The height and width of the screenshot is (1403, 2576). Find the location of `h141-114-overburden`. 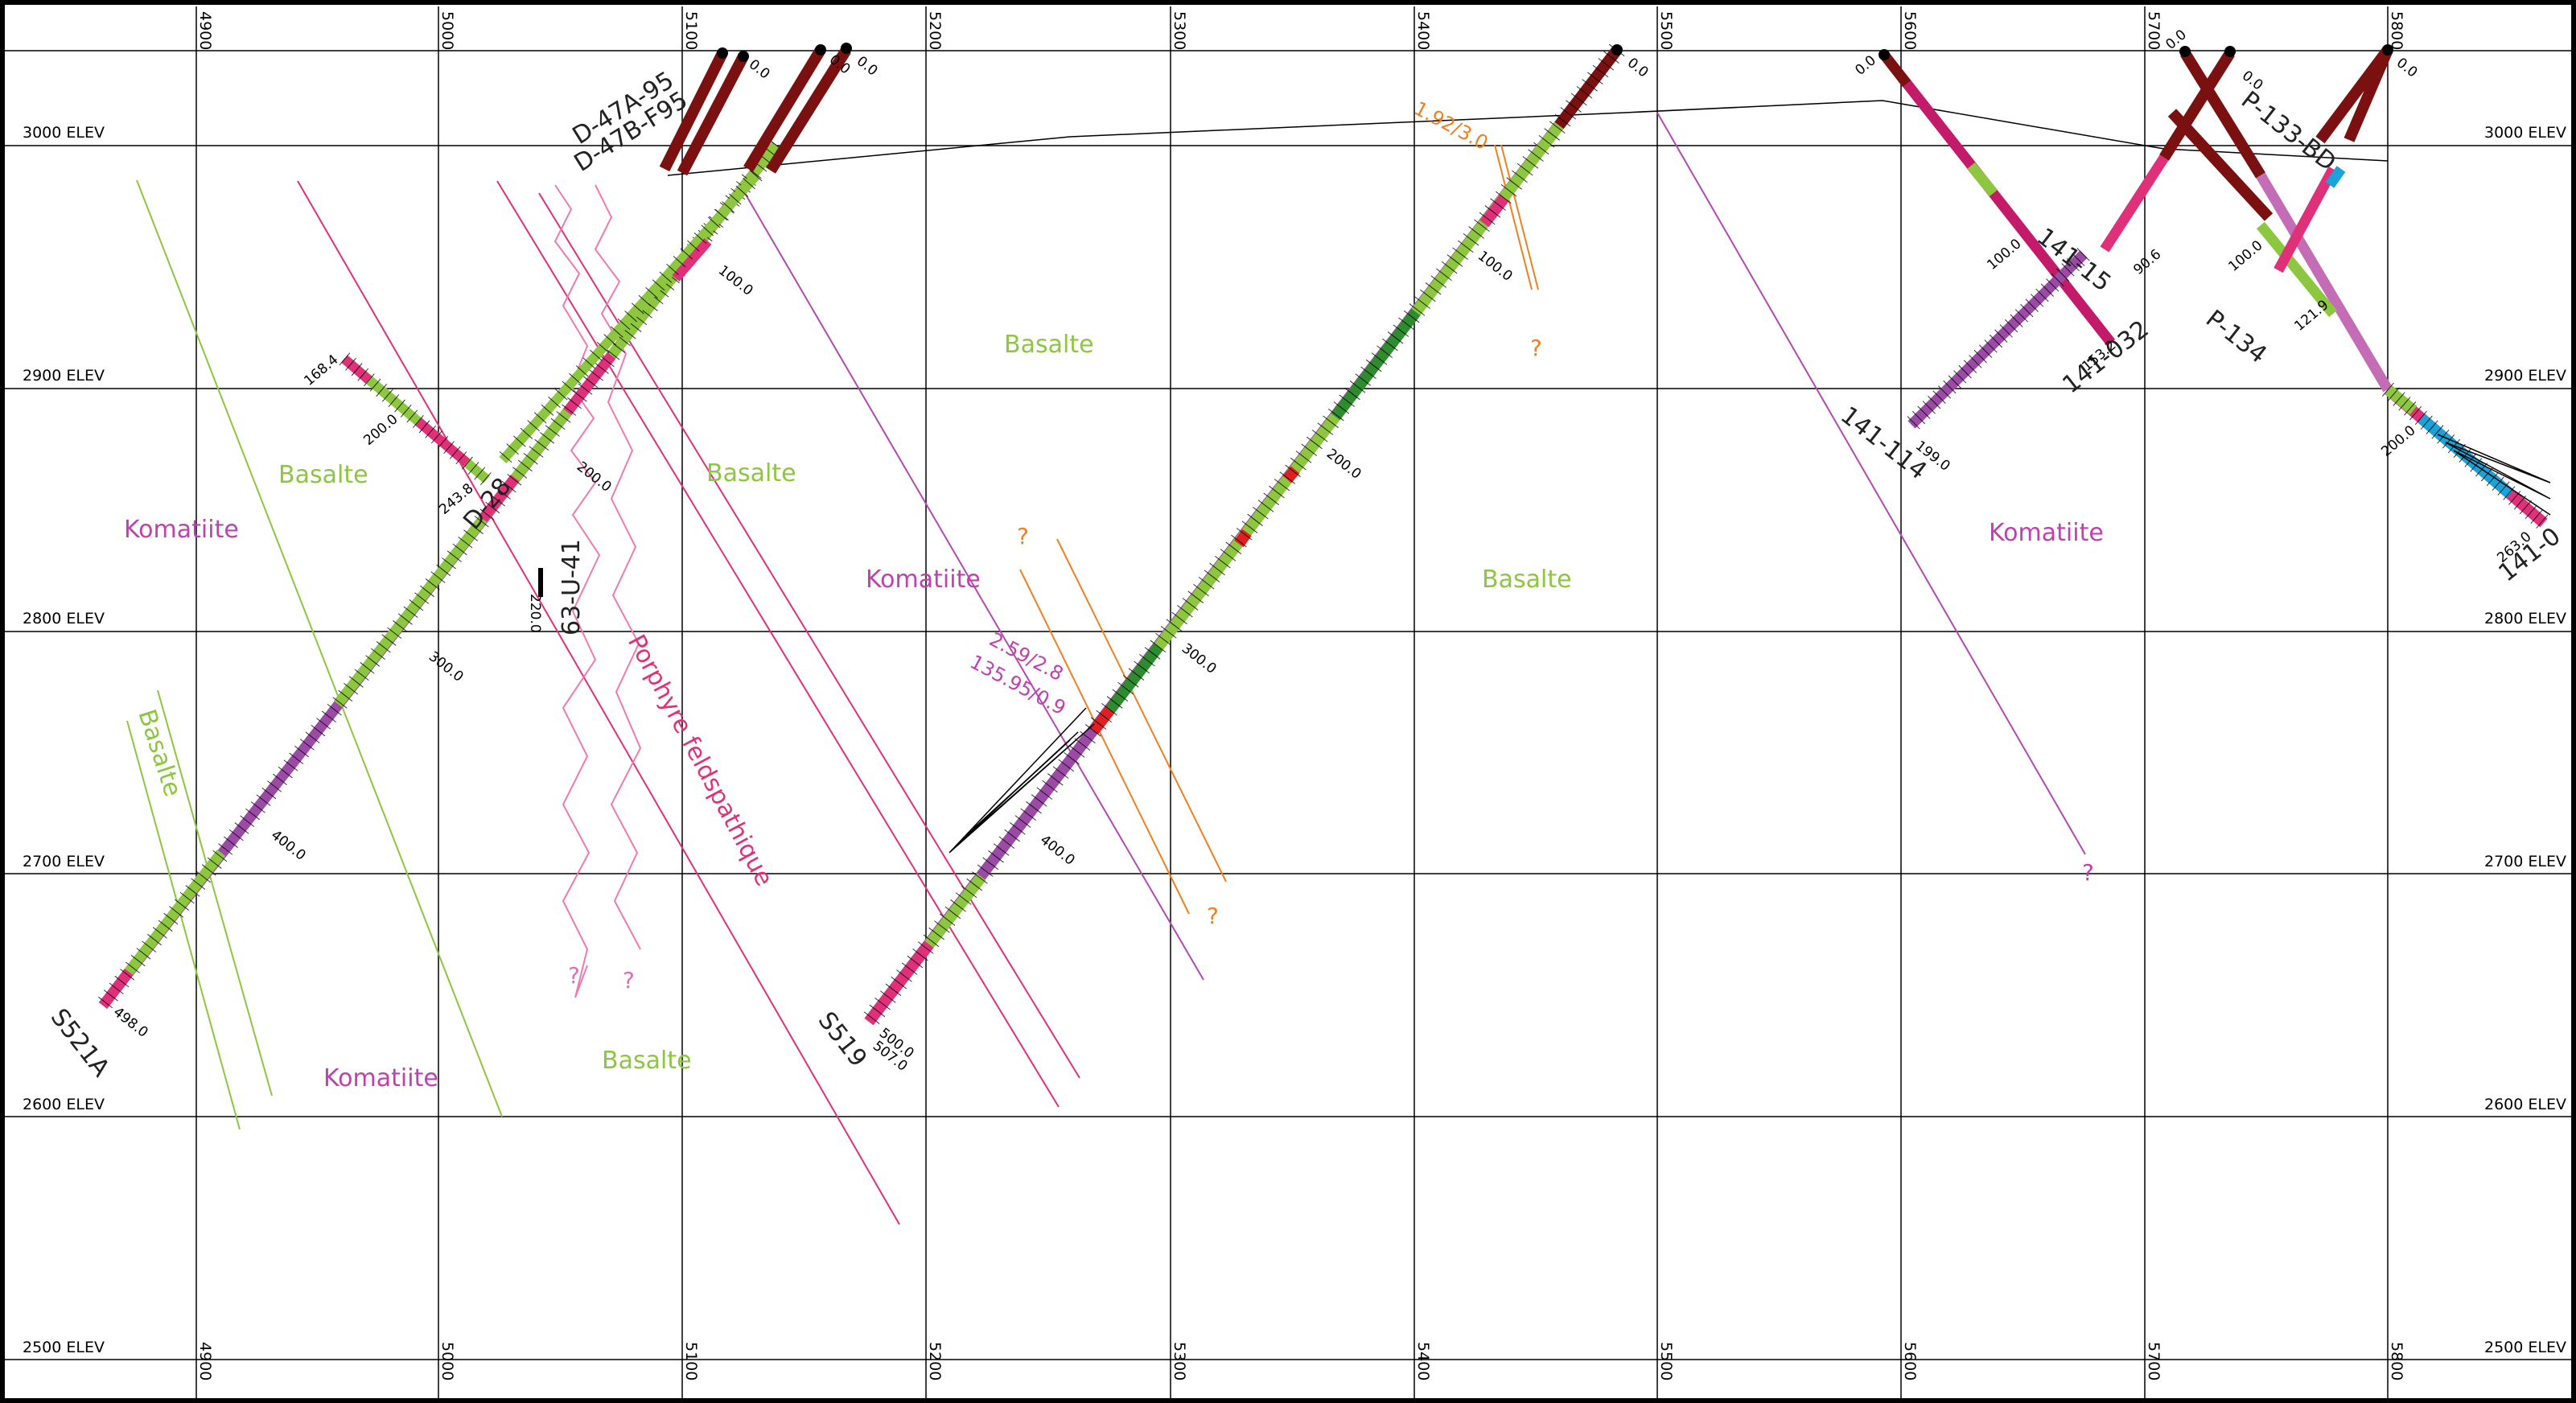

h141-114-overburden is located at coordinates (1895, 69).